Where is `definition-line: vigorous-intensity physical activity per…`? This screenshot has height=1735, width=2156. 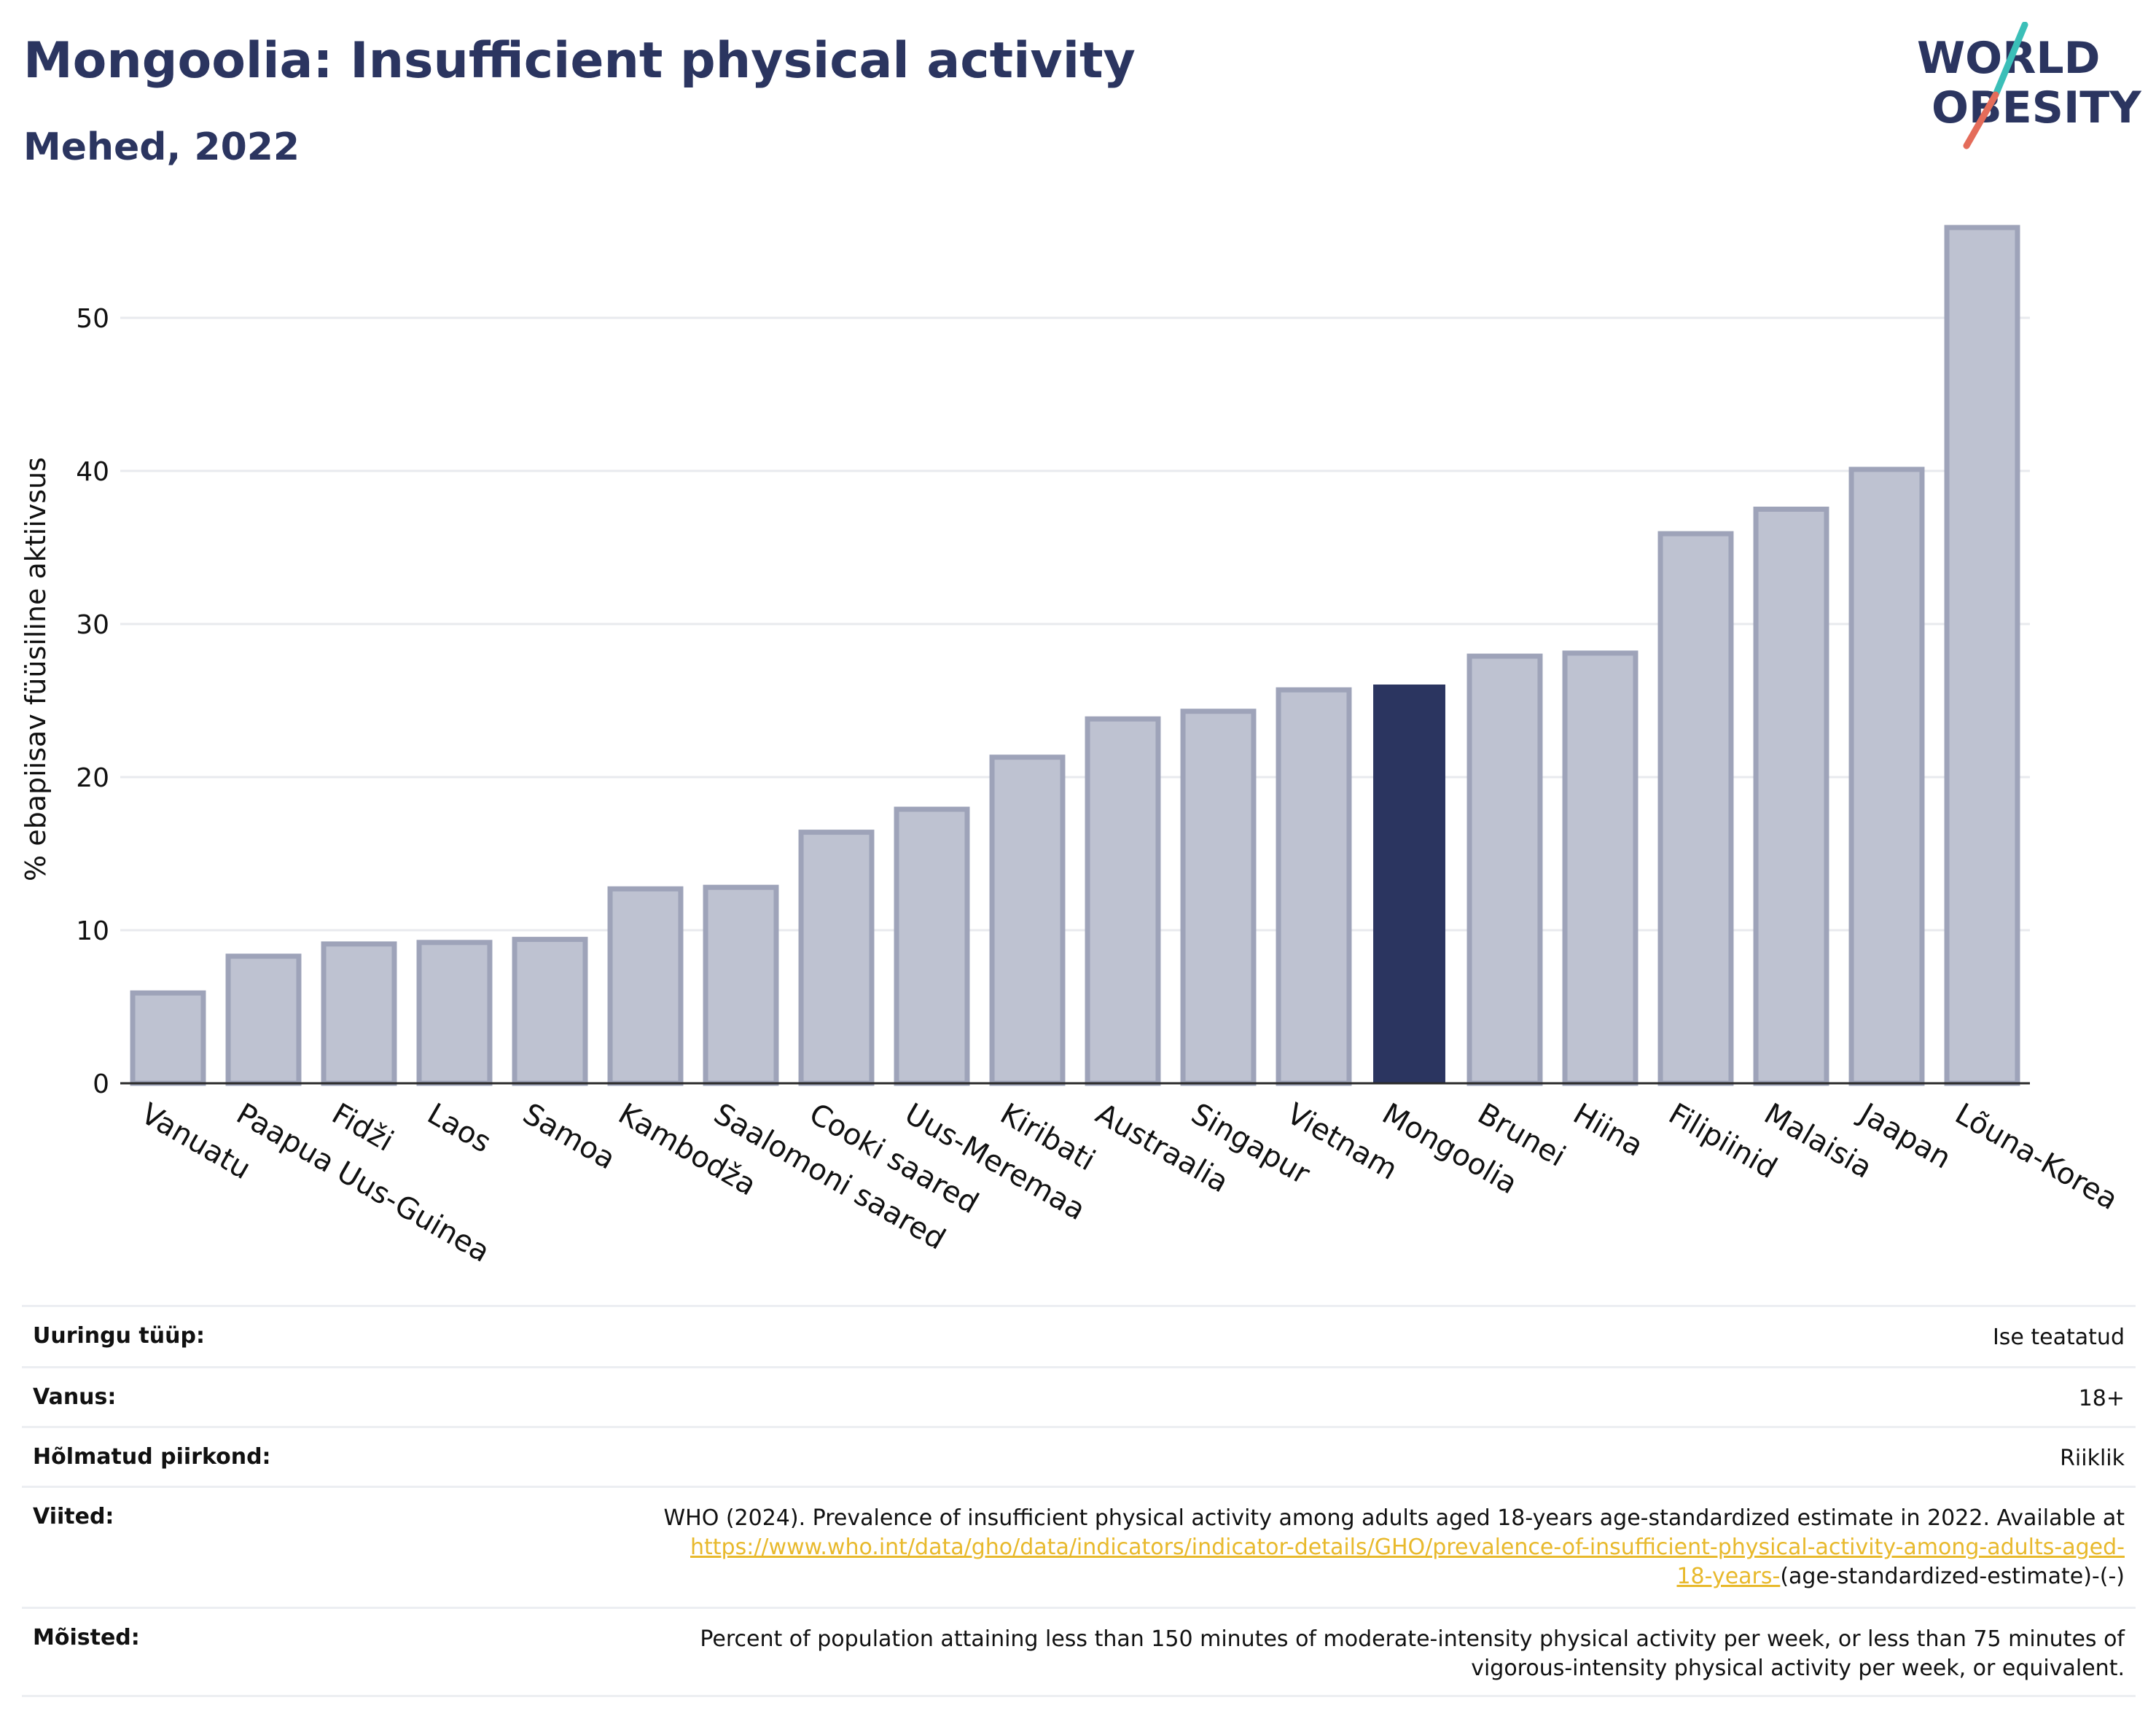
definition-line: vigorous-intensity physical activity per… is located at coordinates (1798, 1668).